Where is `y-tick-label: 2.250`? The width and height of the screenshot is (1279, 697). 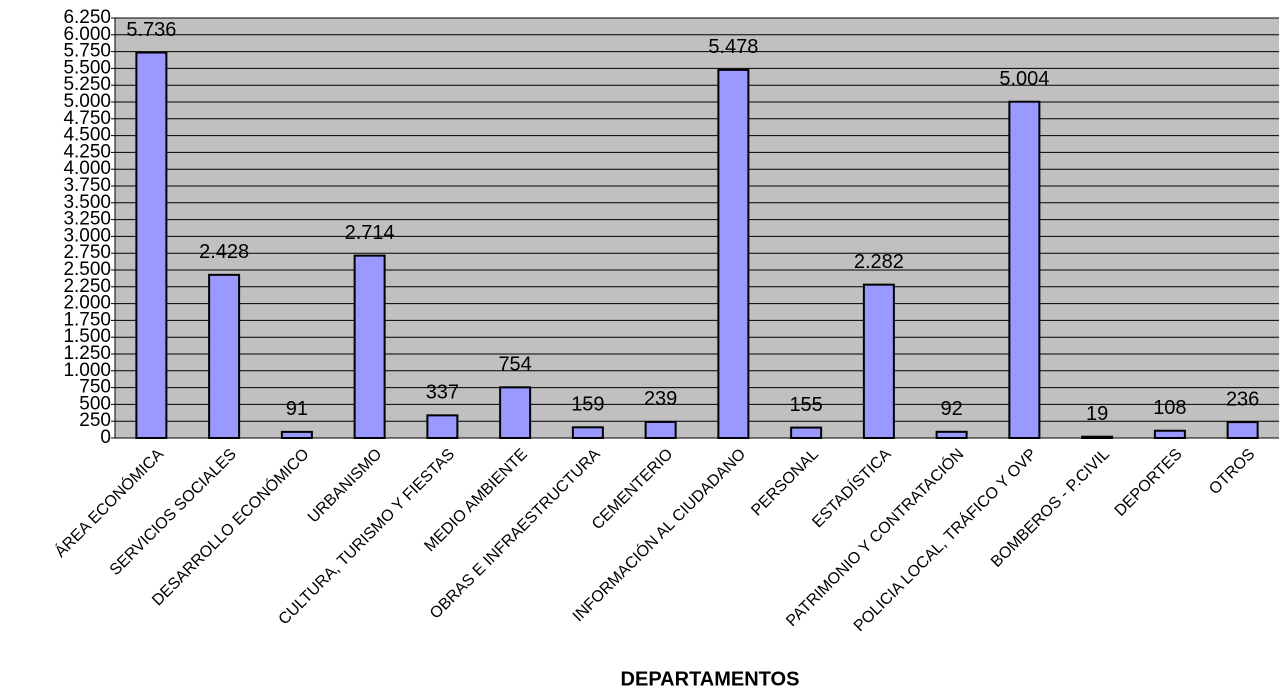 y-tick-label: 2.250 is located at coordinates (87, 286).